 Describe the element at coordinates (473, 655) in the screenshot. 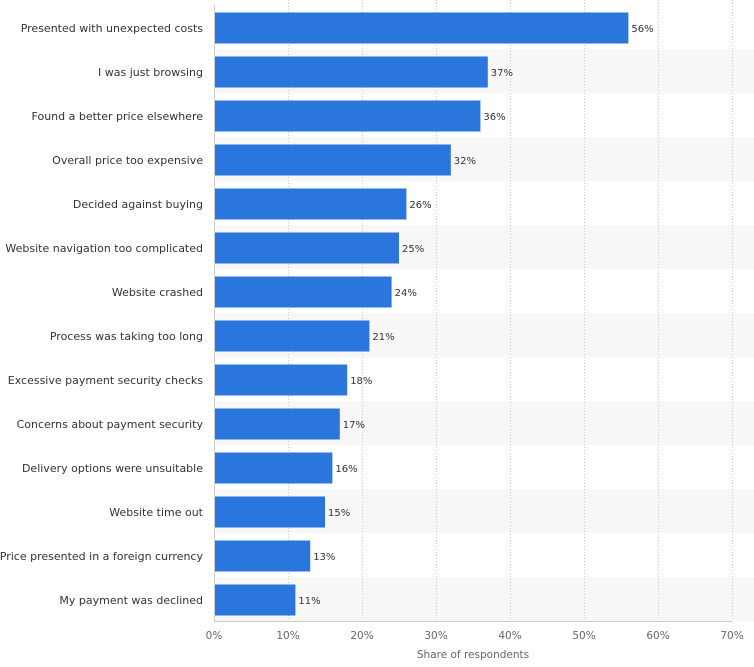

I see `x-axis-title: Share of respondents` at that location.